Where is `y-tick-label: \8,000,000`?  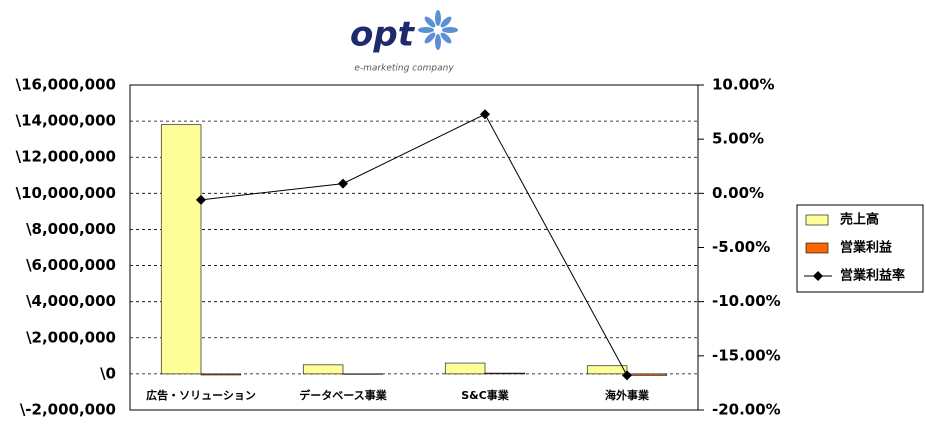 y-tick-label: \8,000,000 is located at coordinates (71, 229).